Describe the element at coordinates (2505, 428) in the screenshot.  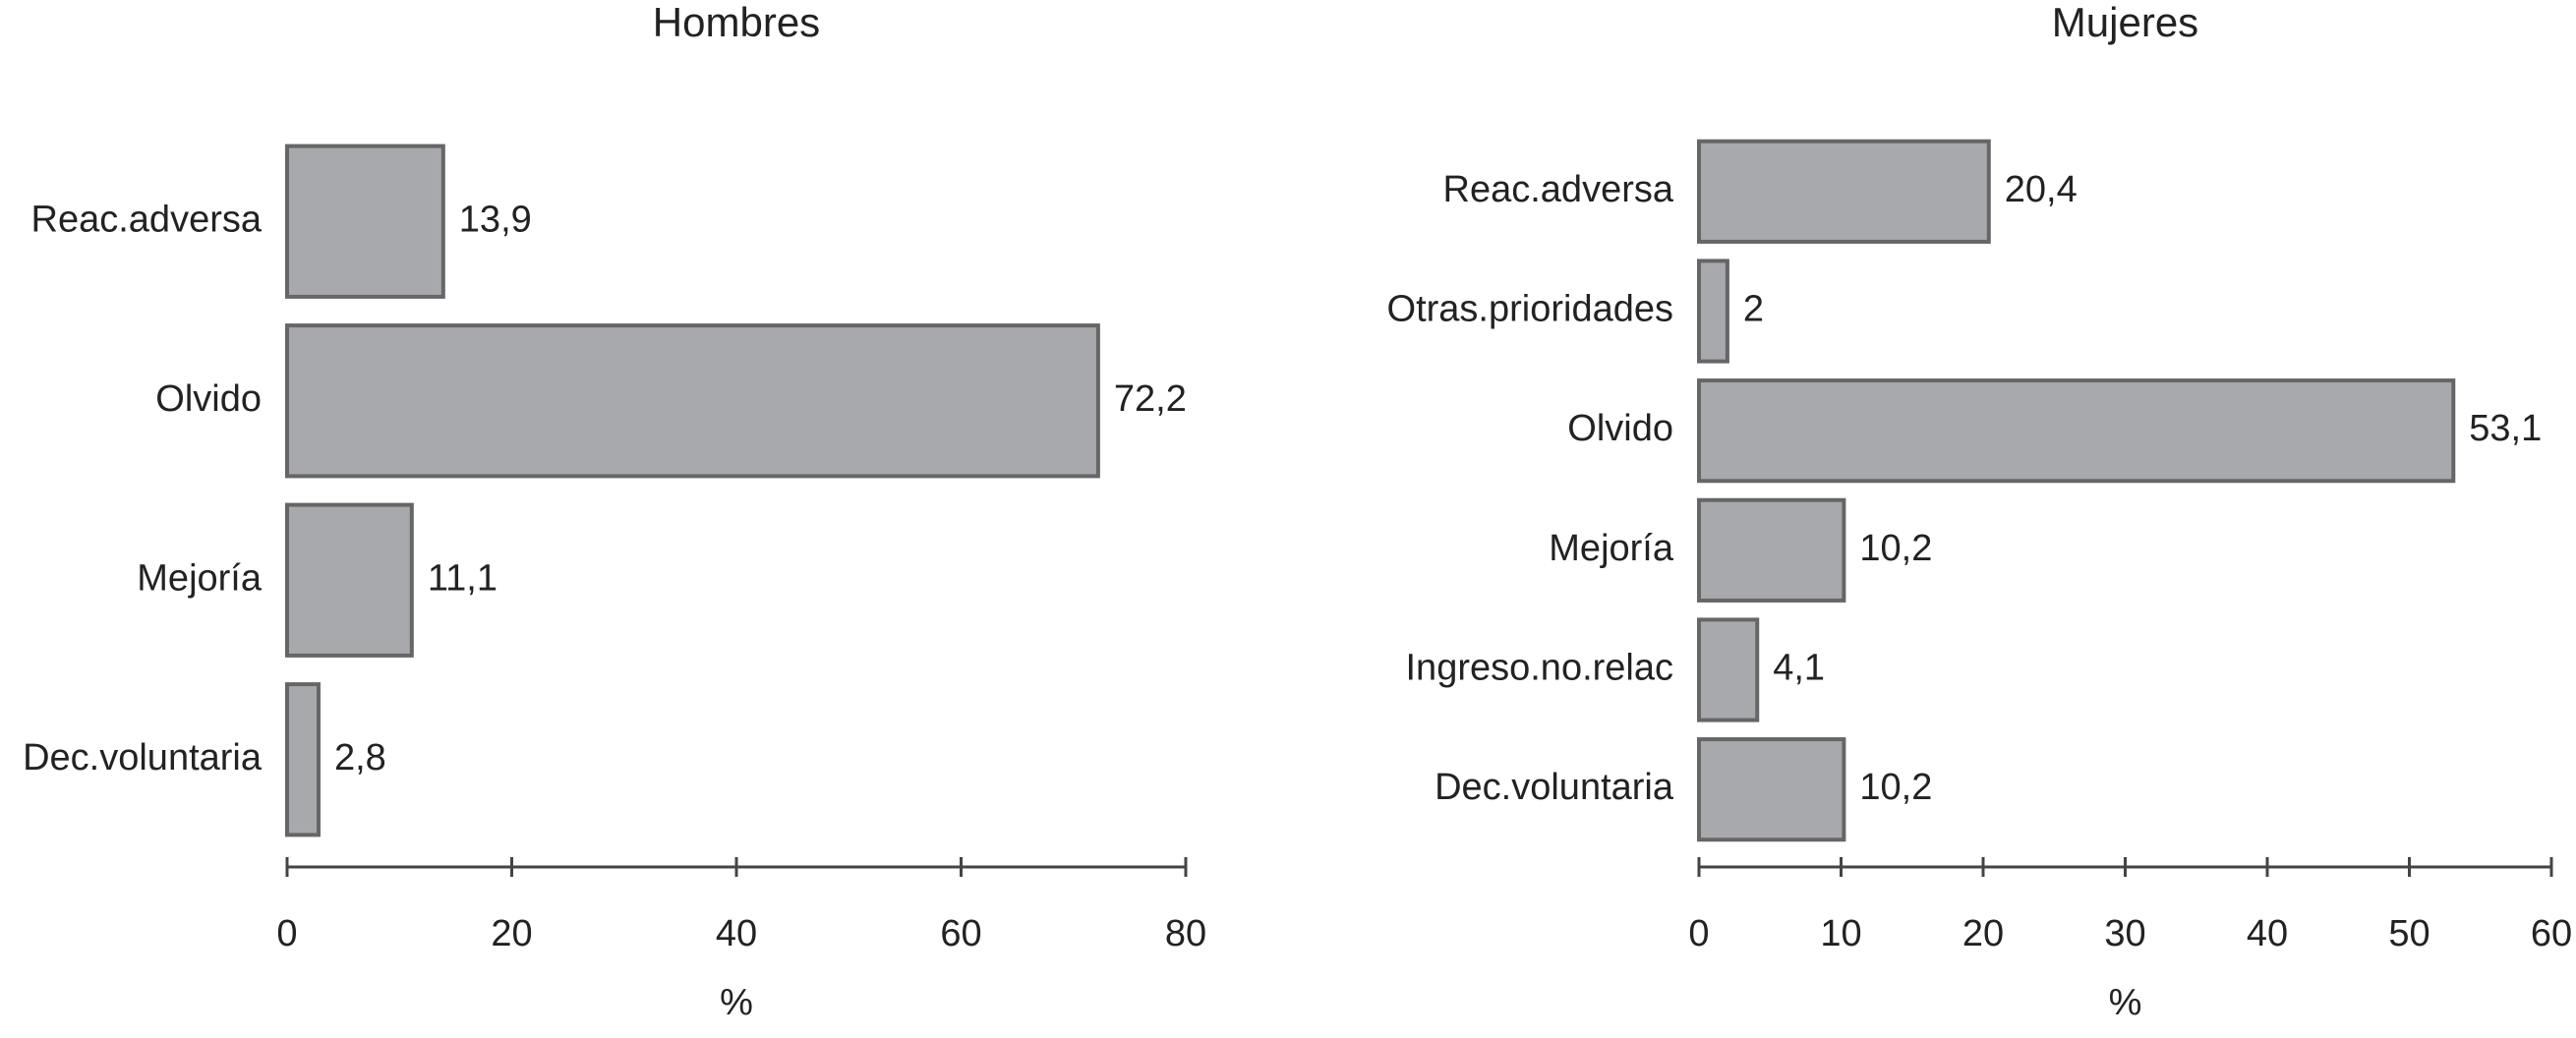
I see `value-label: 53,1` at that location.